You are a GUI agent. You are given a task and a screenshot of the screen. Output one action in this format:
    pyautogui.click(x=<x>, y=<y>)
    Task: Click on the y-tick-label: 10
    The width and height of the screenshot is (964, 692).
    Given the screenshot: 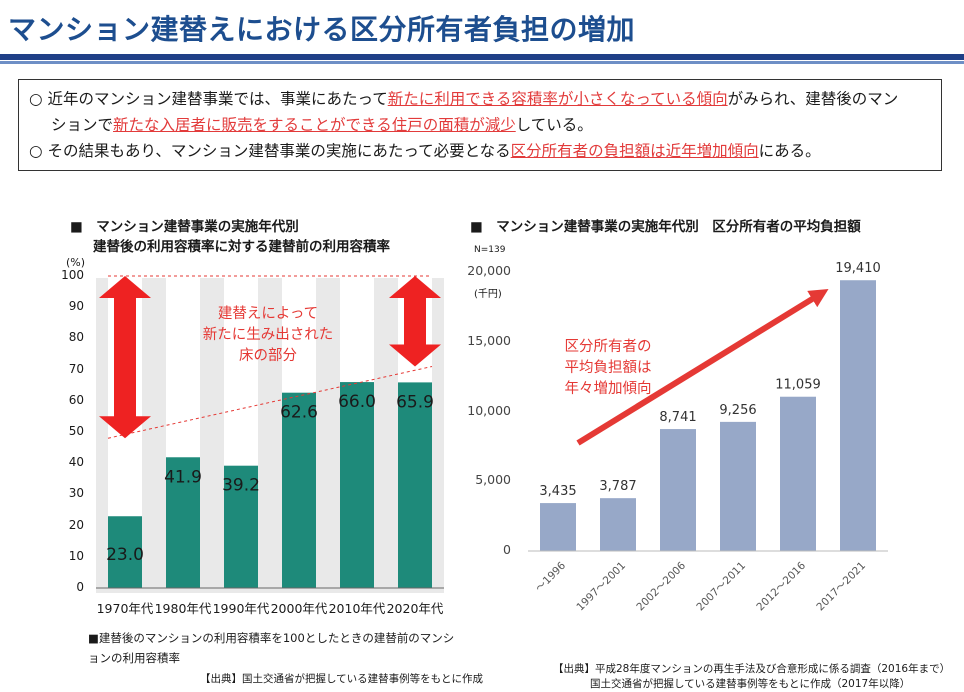 What is the action you would take?
    pyautogui.click(x=76, y=555)
    